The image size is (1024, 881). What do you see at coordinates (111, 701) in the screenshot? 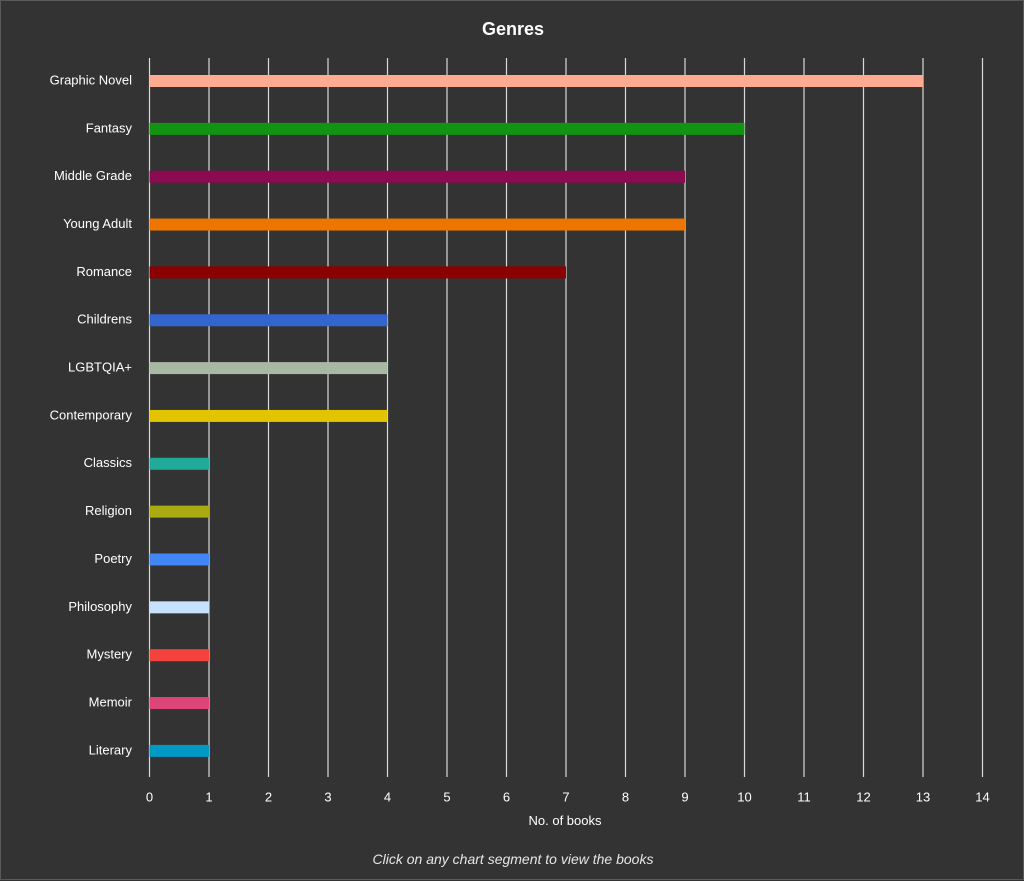
I see `category-label-memoir: Memoir` at bounding box center [111, 701].